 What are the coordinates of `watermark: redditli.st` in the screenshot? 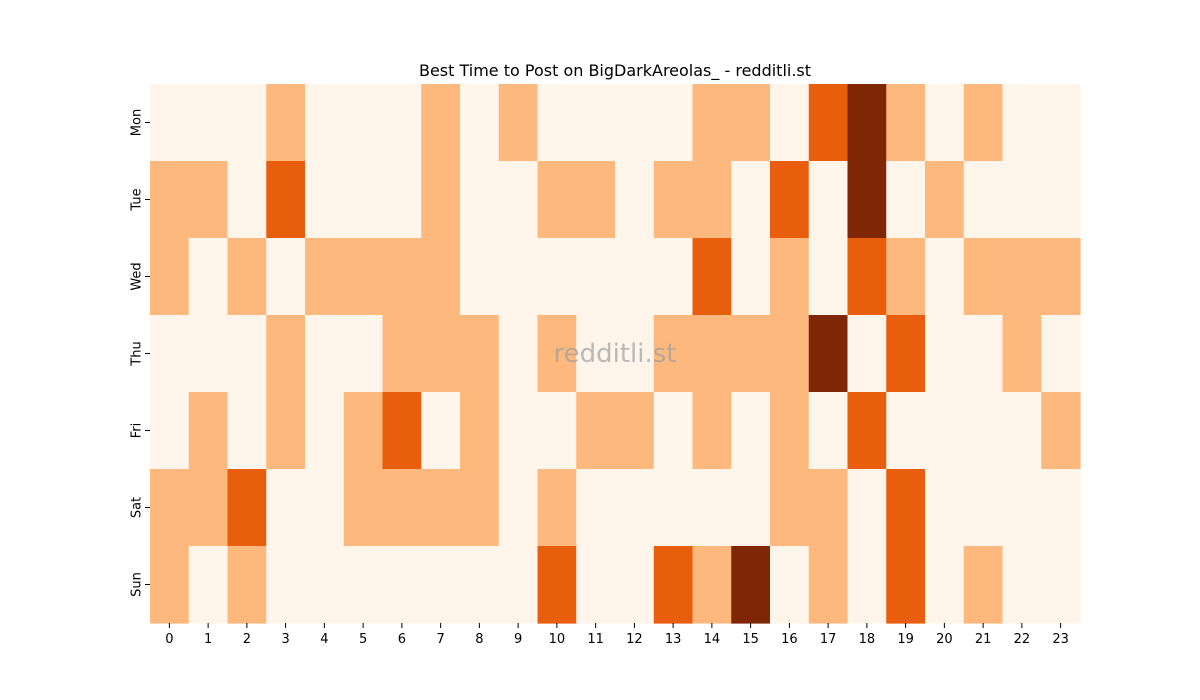 It's located at (615, 354).